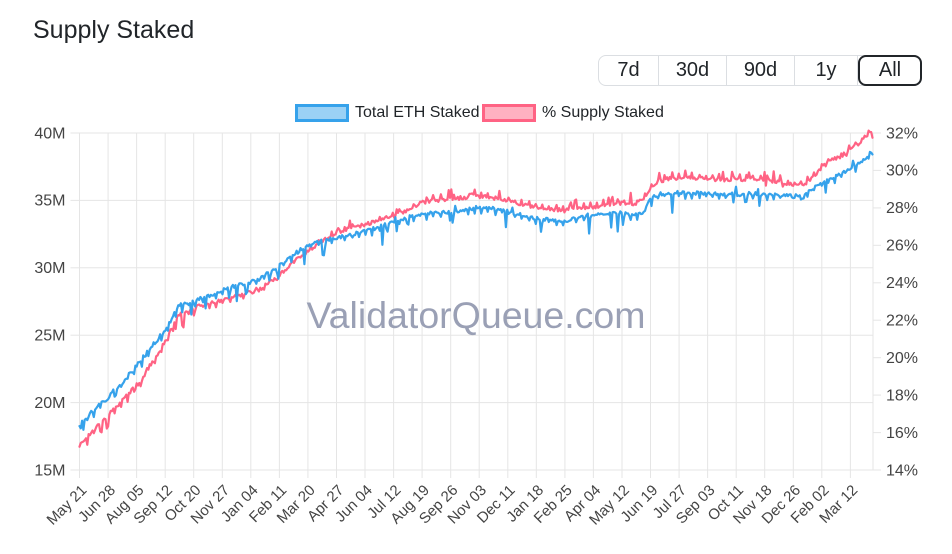 The width and height of the screenshot is (952, 554). Describe the element at coordinates (49, 403) in the screenshot. I see `svg-text: 20M` at that location.